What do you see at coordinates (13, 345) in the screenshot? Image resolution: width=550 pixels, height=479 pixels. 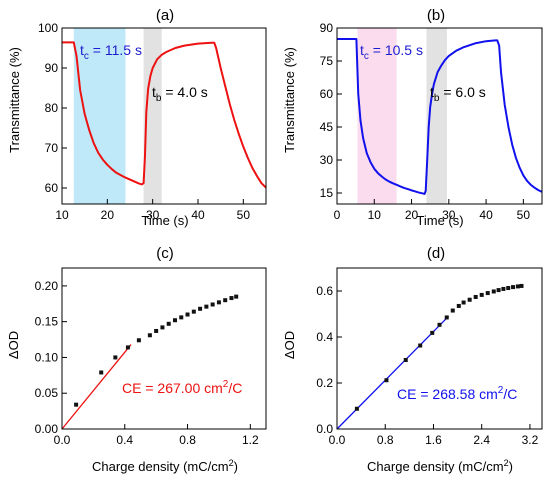 I see `y-axis-label-c: ΔOD` at bounding box center [13, 345].